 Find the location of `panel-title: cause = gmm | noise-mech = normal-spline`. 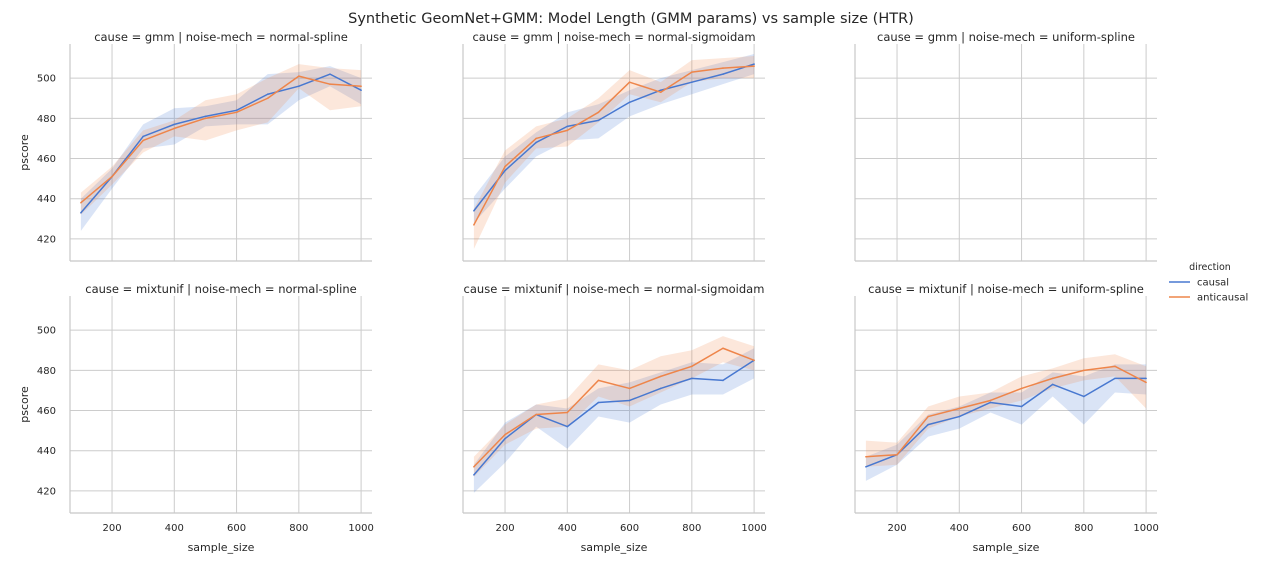

panel-title: cause = gmm | noise-mech = normal-spline is located at coordinates (221, 37).